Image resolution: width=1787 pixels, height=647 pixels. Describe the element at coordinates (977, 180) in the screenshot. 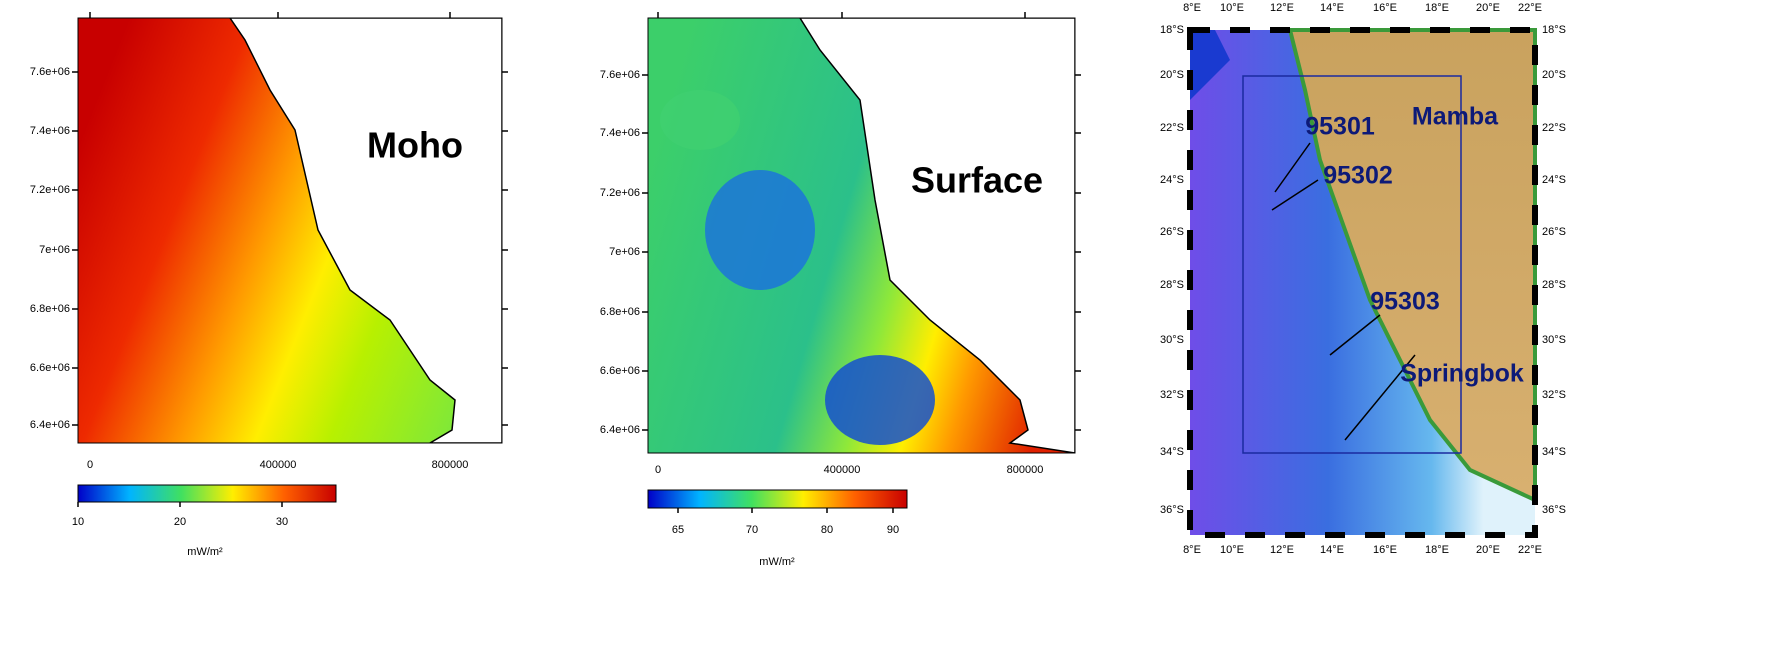

I see `panel-label: Surface` at that location.